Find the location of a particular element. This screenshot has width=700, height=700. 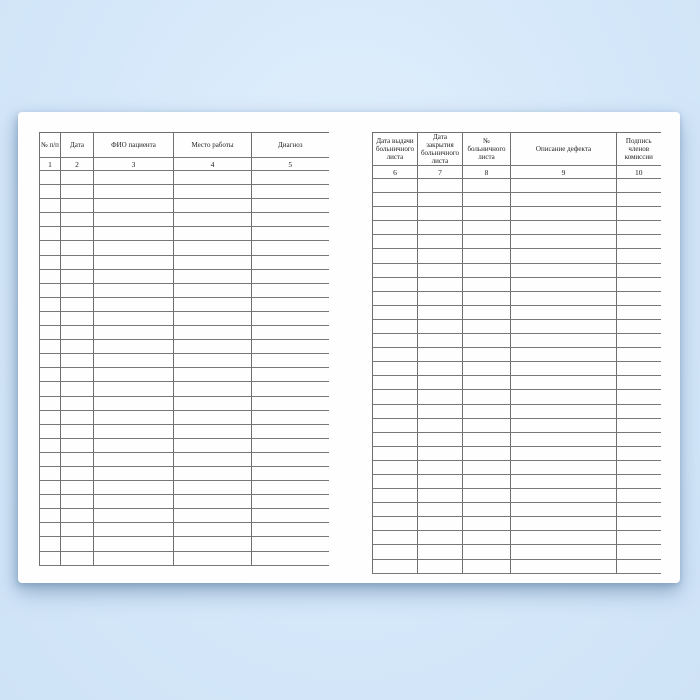

num-cell: 3 is located at coordinates (133, 164).